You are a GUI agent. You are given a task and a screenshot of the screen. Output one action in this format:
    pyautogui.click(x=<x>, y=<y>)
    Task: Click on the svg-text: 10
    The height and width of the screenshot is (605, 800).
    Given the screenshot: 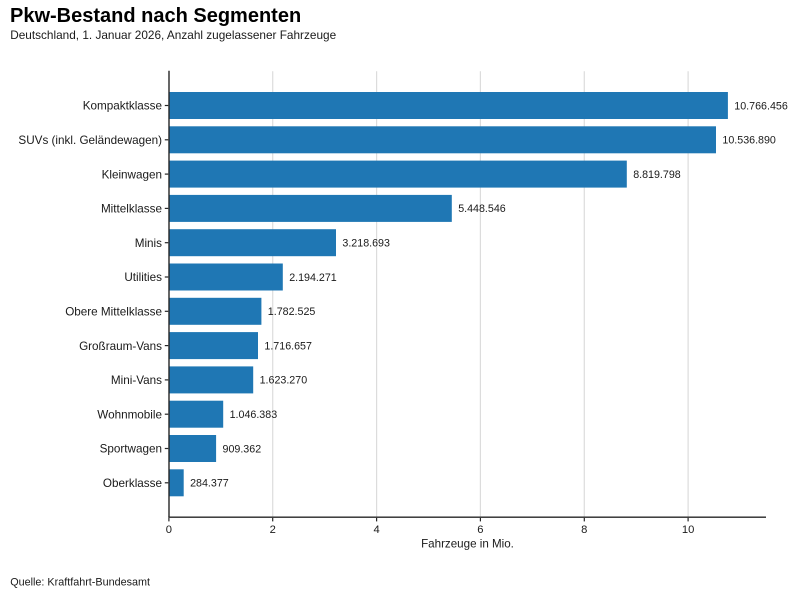 What is the action you would take?
    pyautogui.click(x=688, y=530)
    